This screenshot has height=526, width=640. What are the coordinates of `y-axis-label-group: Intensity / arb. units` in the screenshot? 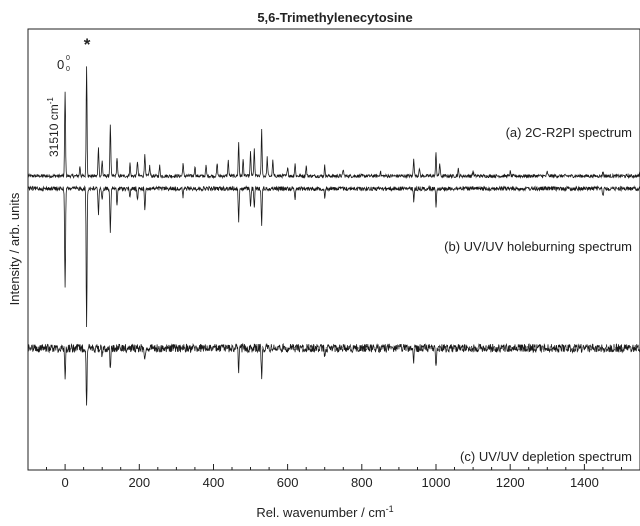 It's located at (14, 248).